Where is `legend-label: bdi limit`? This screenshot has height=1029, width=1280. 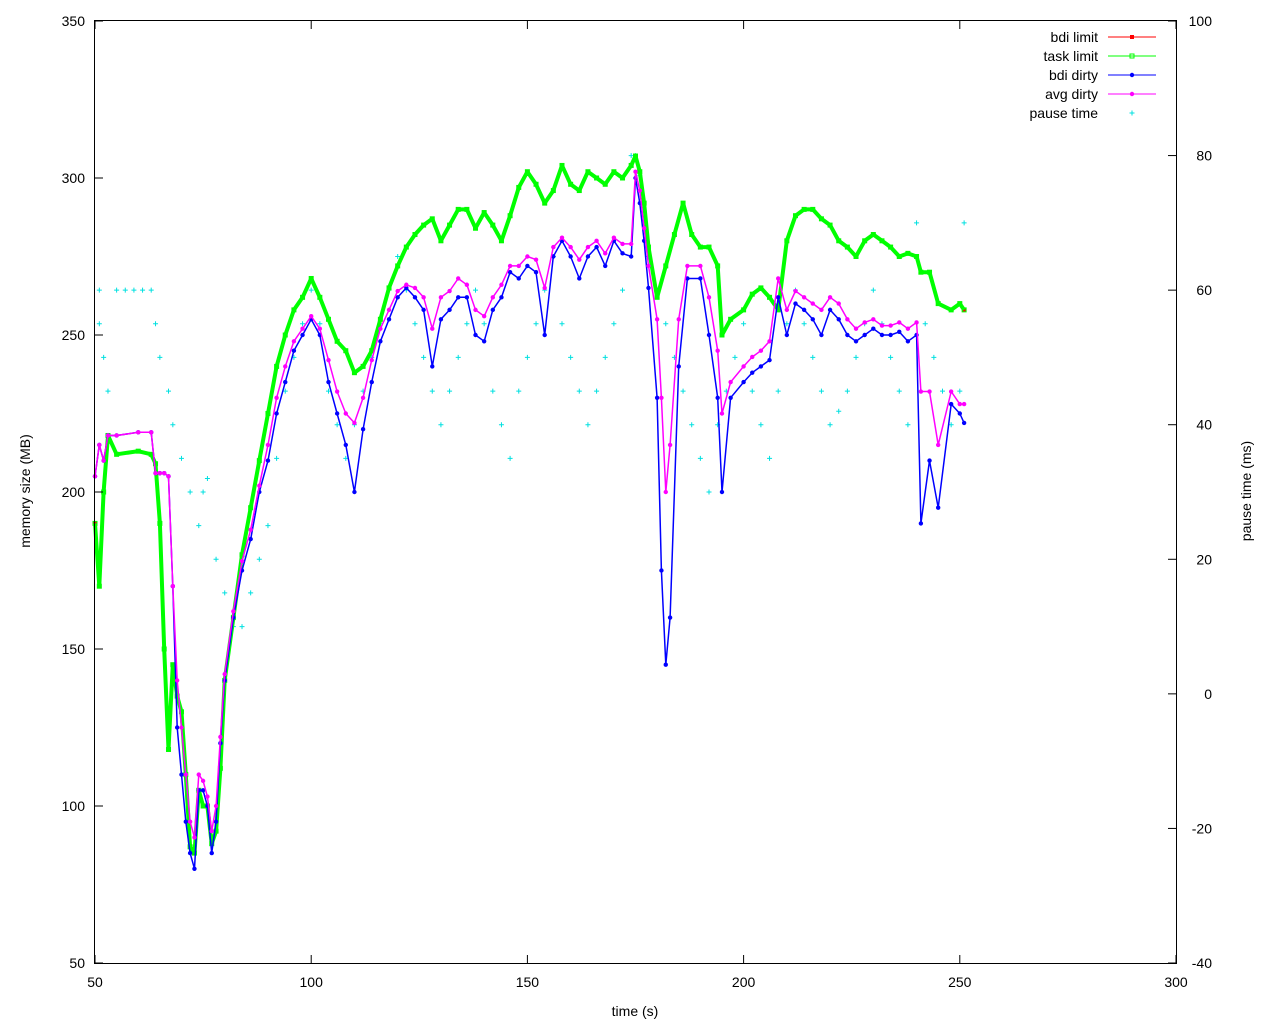
legend-label: bdi limit is located at coordinates (1075, 37).